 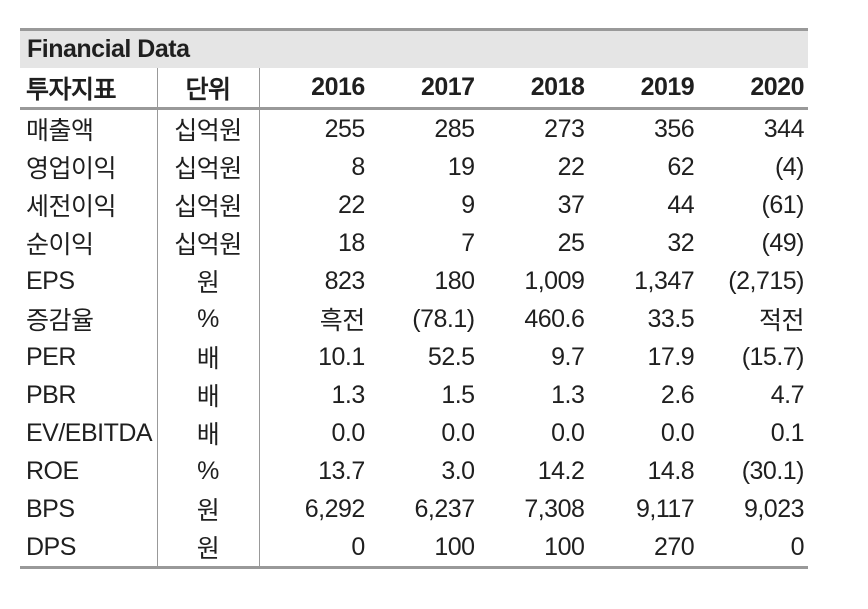 What do you see at coordinates (789, 166) in the screenshot?
I see `row-value: (4)` at bounding box center [789, 166].